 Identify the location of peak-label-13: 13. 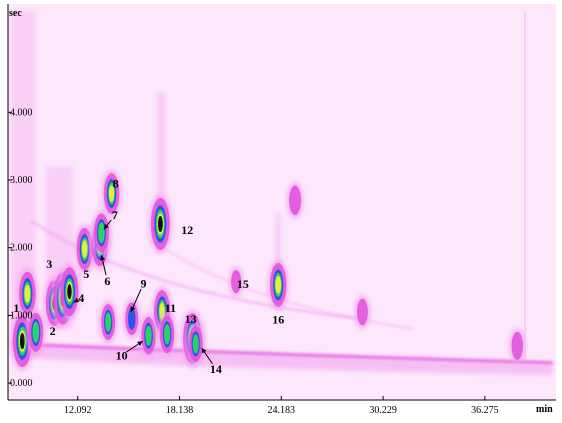
(191, 319).